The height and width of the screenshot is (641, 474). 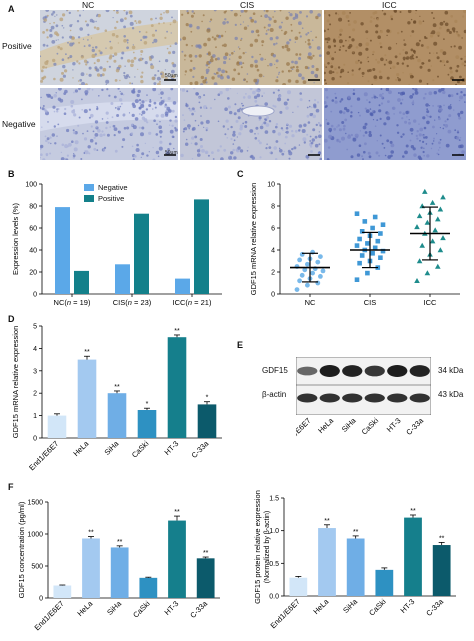 What do you see at coordinates (375, 248) in the screenshot?
I see `point-cis` at bounding box center [375, 248].